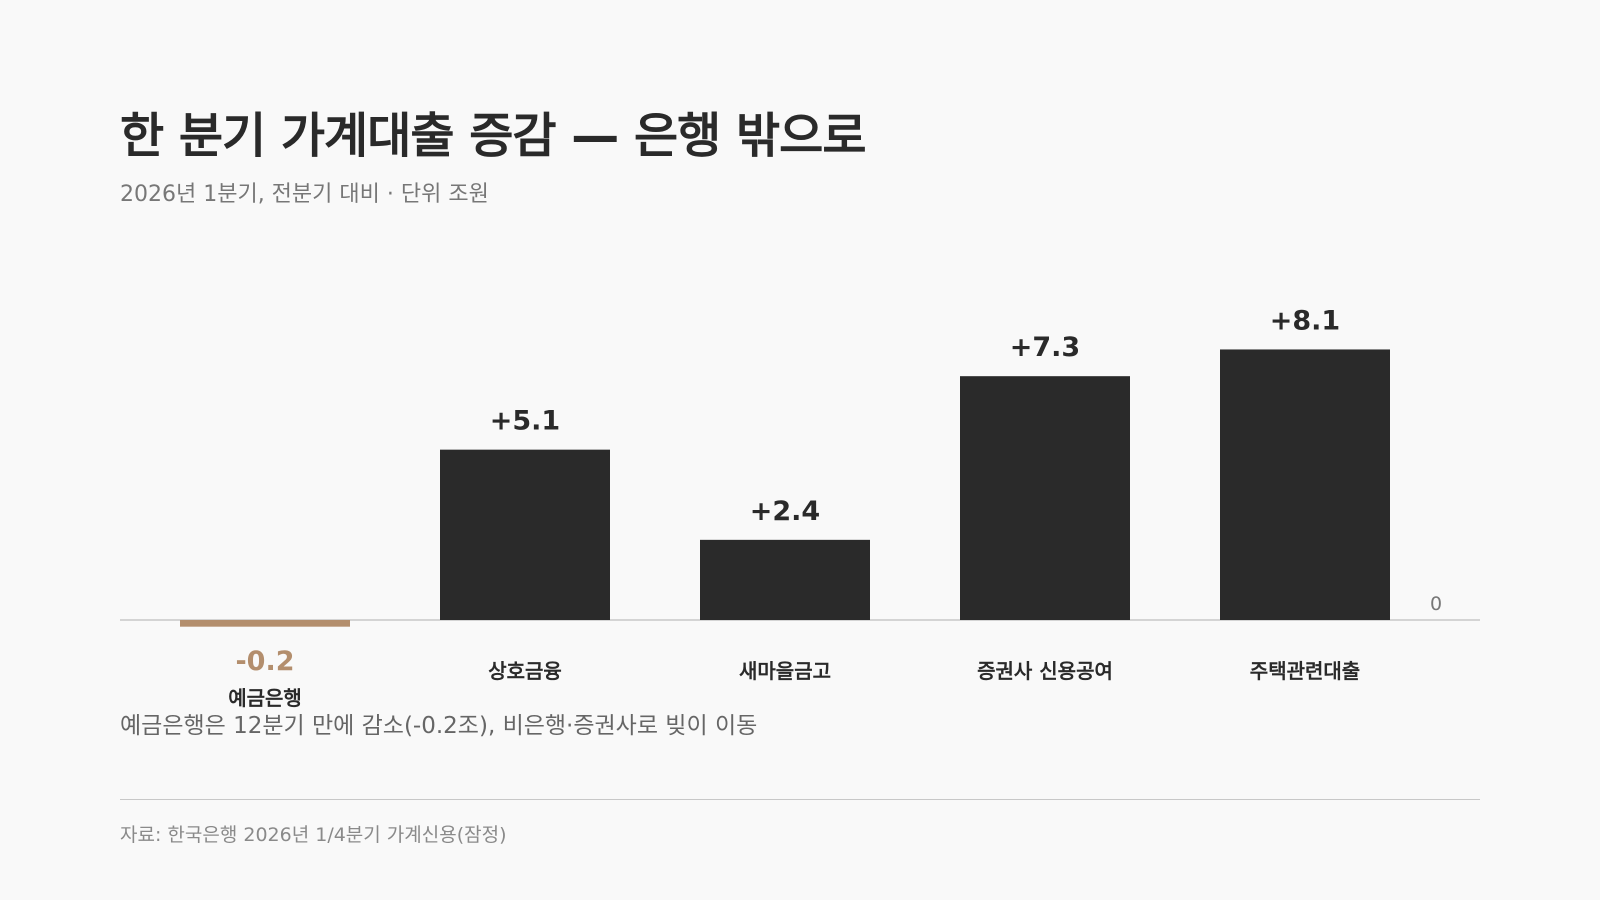 The height and width of the screenshot is (900, 1600). Describe the element at coordinates (265, 698) in the screenshot. I see `category-label-1: 예금은행` at that location.